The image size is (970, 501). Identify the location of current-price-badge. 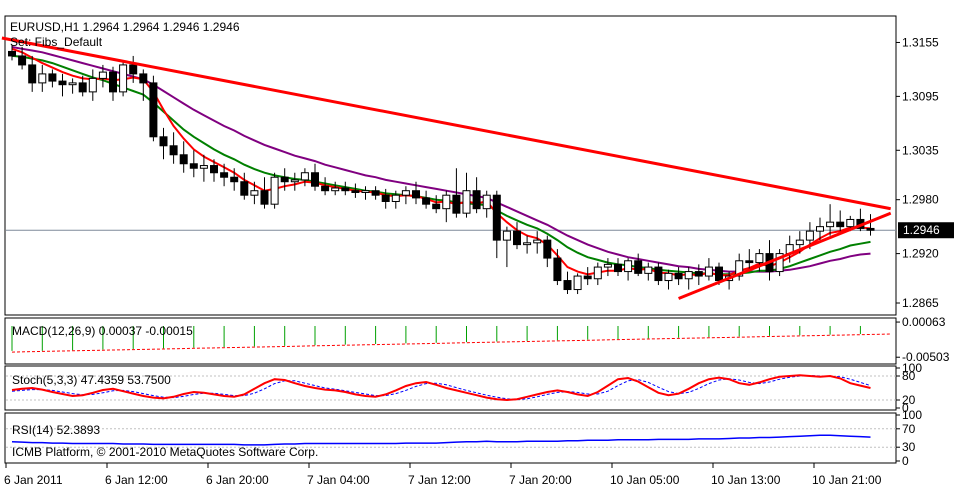
(926, 230).